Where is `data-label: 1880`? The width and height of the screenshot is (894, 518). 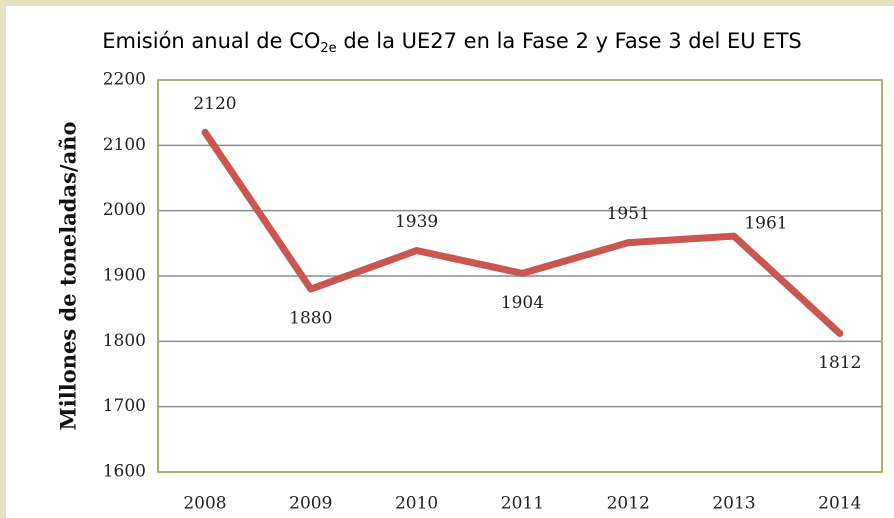 data-label: 1880 is located at coordinates (310, 319).